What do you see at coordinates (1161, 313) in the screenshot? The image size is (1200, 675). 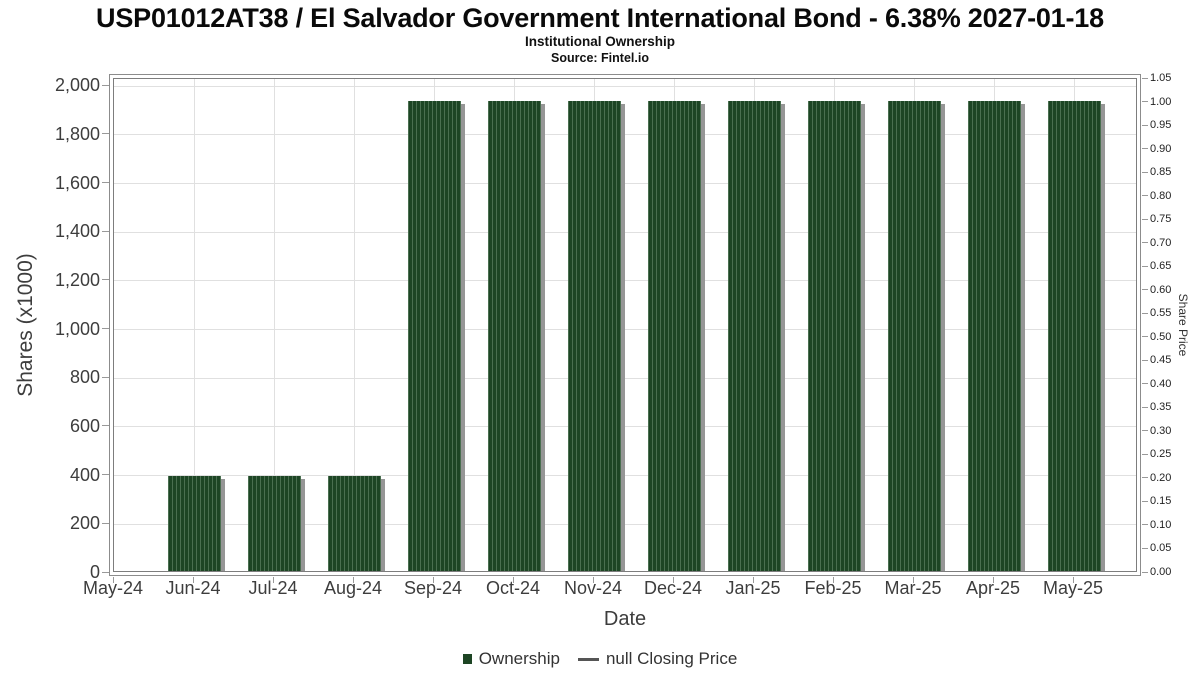 I see `y-tick-label-right: 0.55` at bounding box center [1161, 313].